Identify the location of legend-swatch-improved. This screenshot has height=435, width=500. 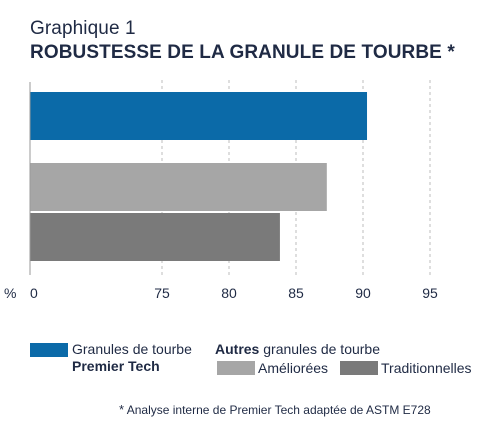
(236, 368).